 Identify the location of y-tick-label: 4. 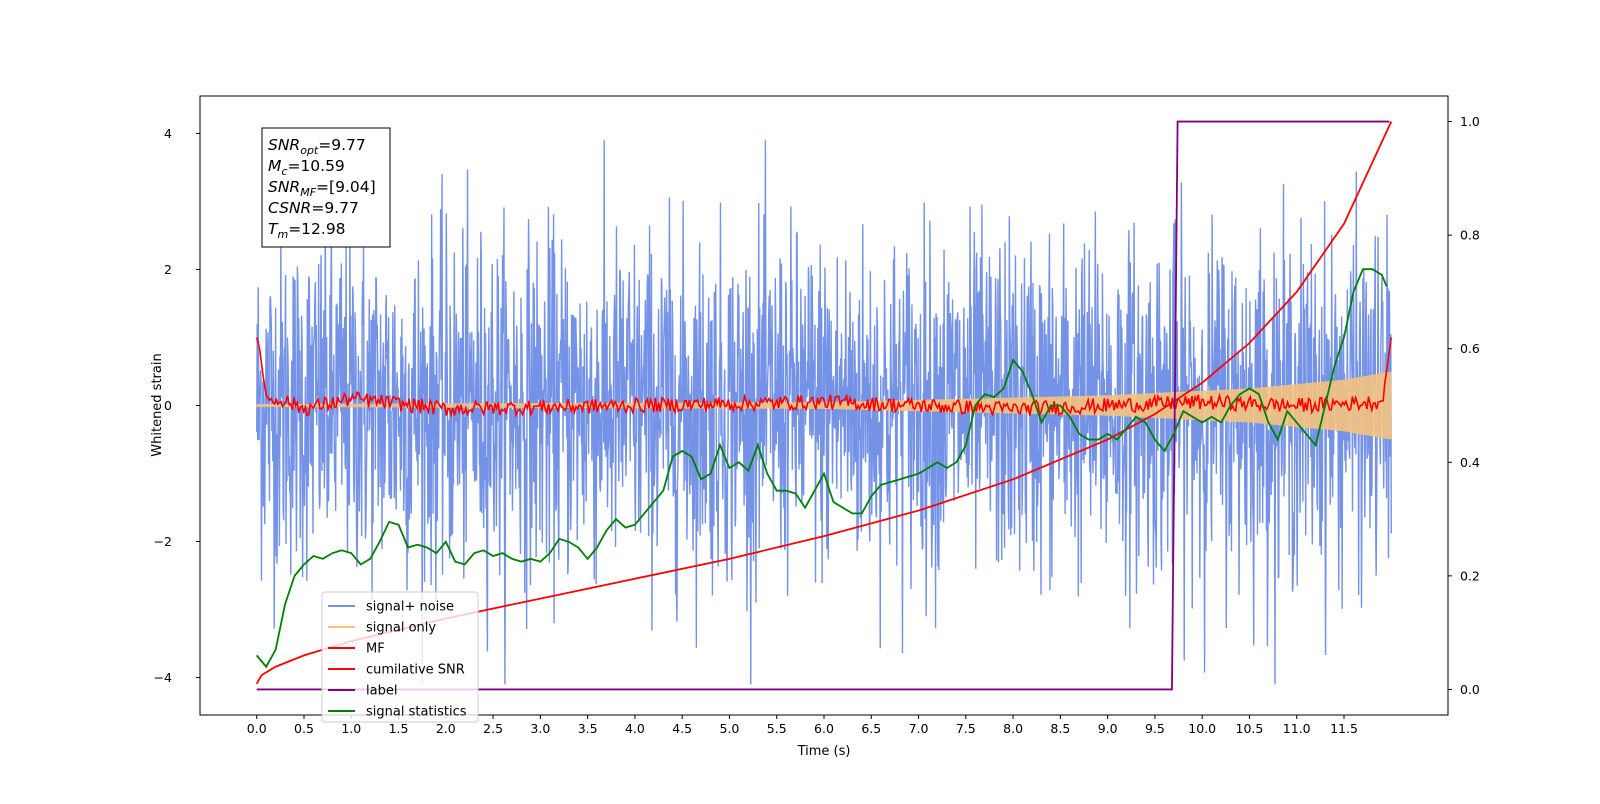
(168, 133).